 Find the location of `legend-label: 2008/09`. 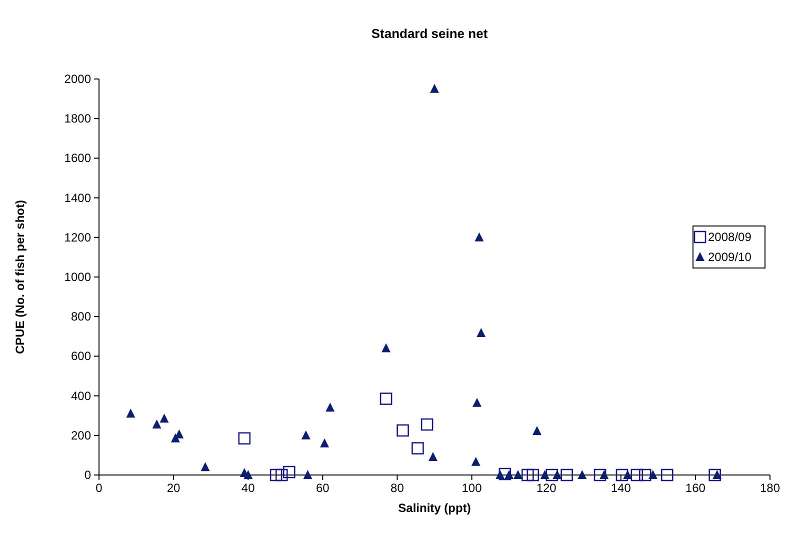

legend-label: 2008/09 is located at coordinates (730, 237).